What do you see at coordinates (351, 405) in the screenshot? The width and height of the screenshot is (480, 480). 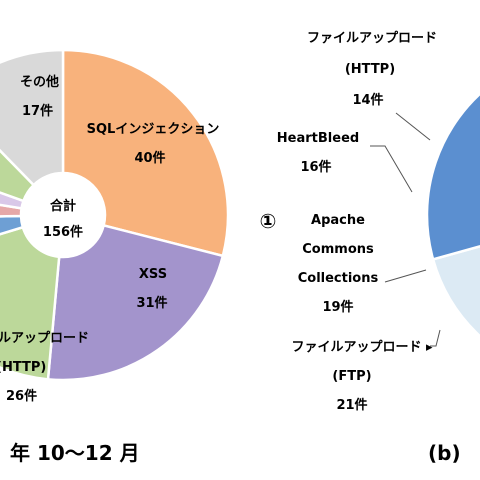 I see `value-file-upload-ftp: 21件` at bounding box center [351, 405].